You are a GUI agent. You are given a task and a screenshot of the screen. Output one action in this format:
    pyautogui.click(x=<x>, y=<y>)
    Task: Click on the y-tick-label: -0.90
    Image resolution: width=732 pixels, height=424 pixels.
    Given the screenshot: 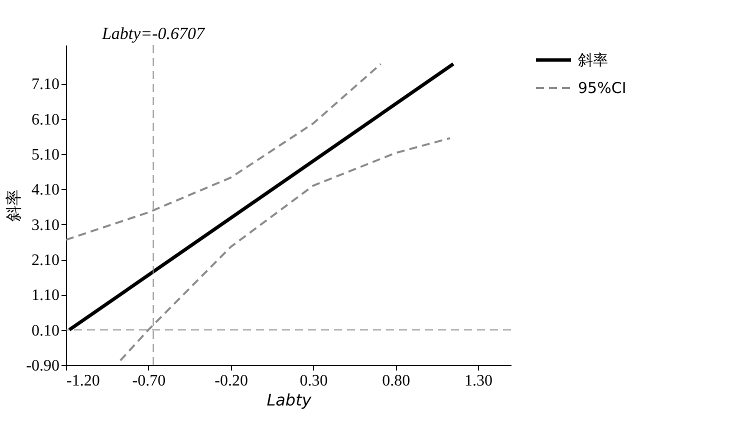 What is the action you would take?
    pyautogui.click(x=43, y=366)
    